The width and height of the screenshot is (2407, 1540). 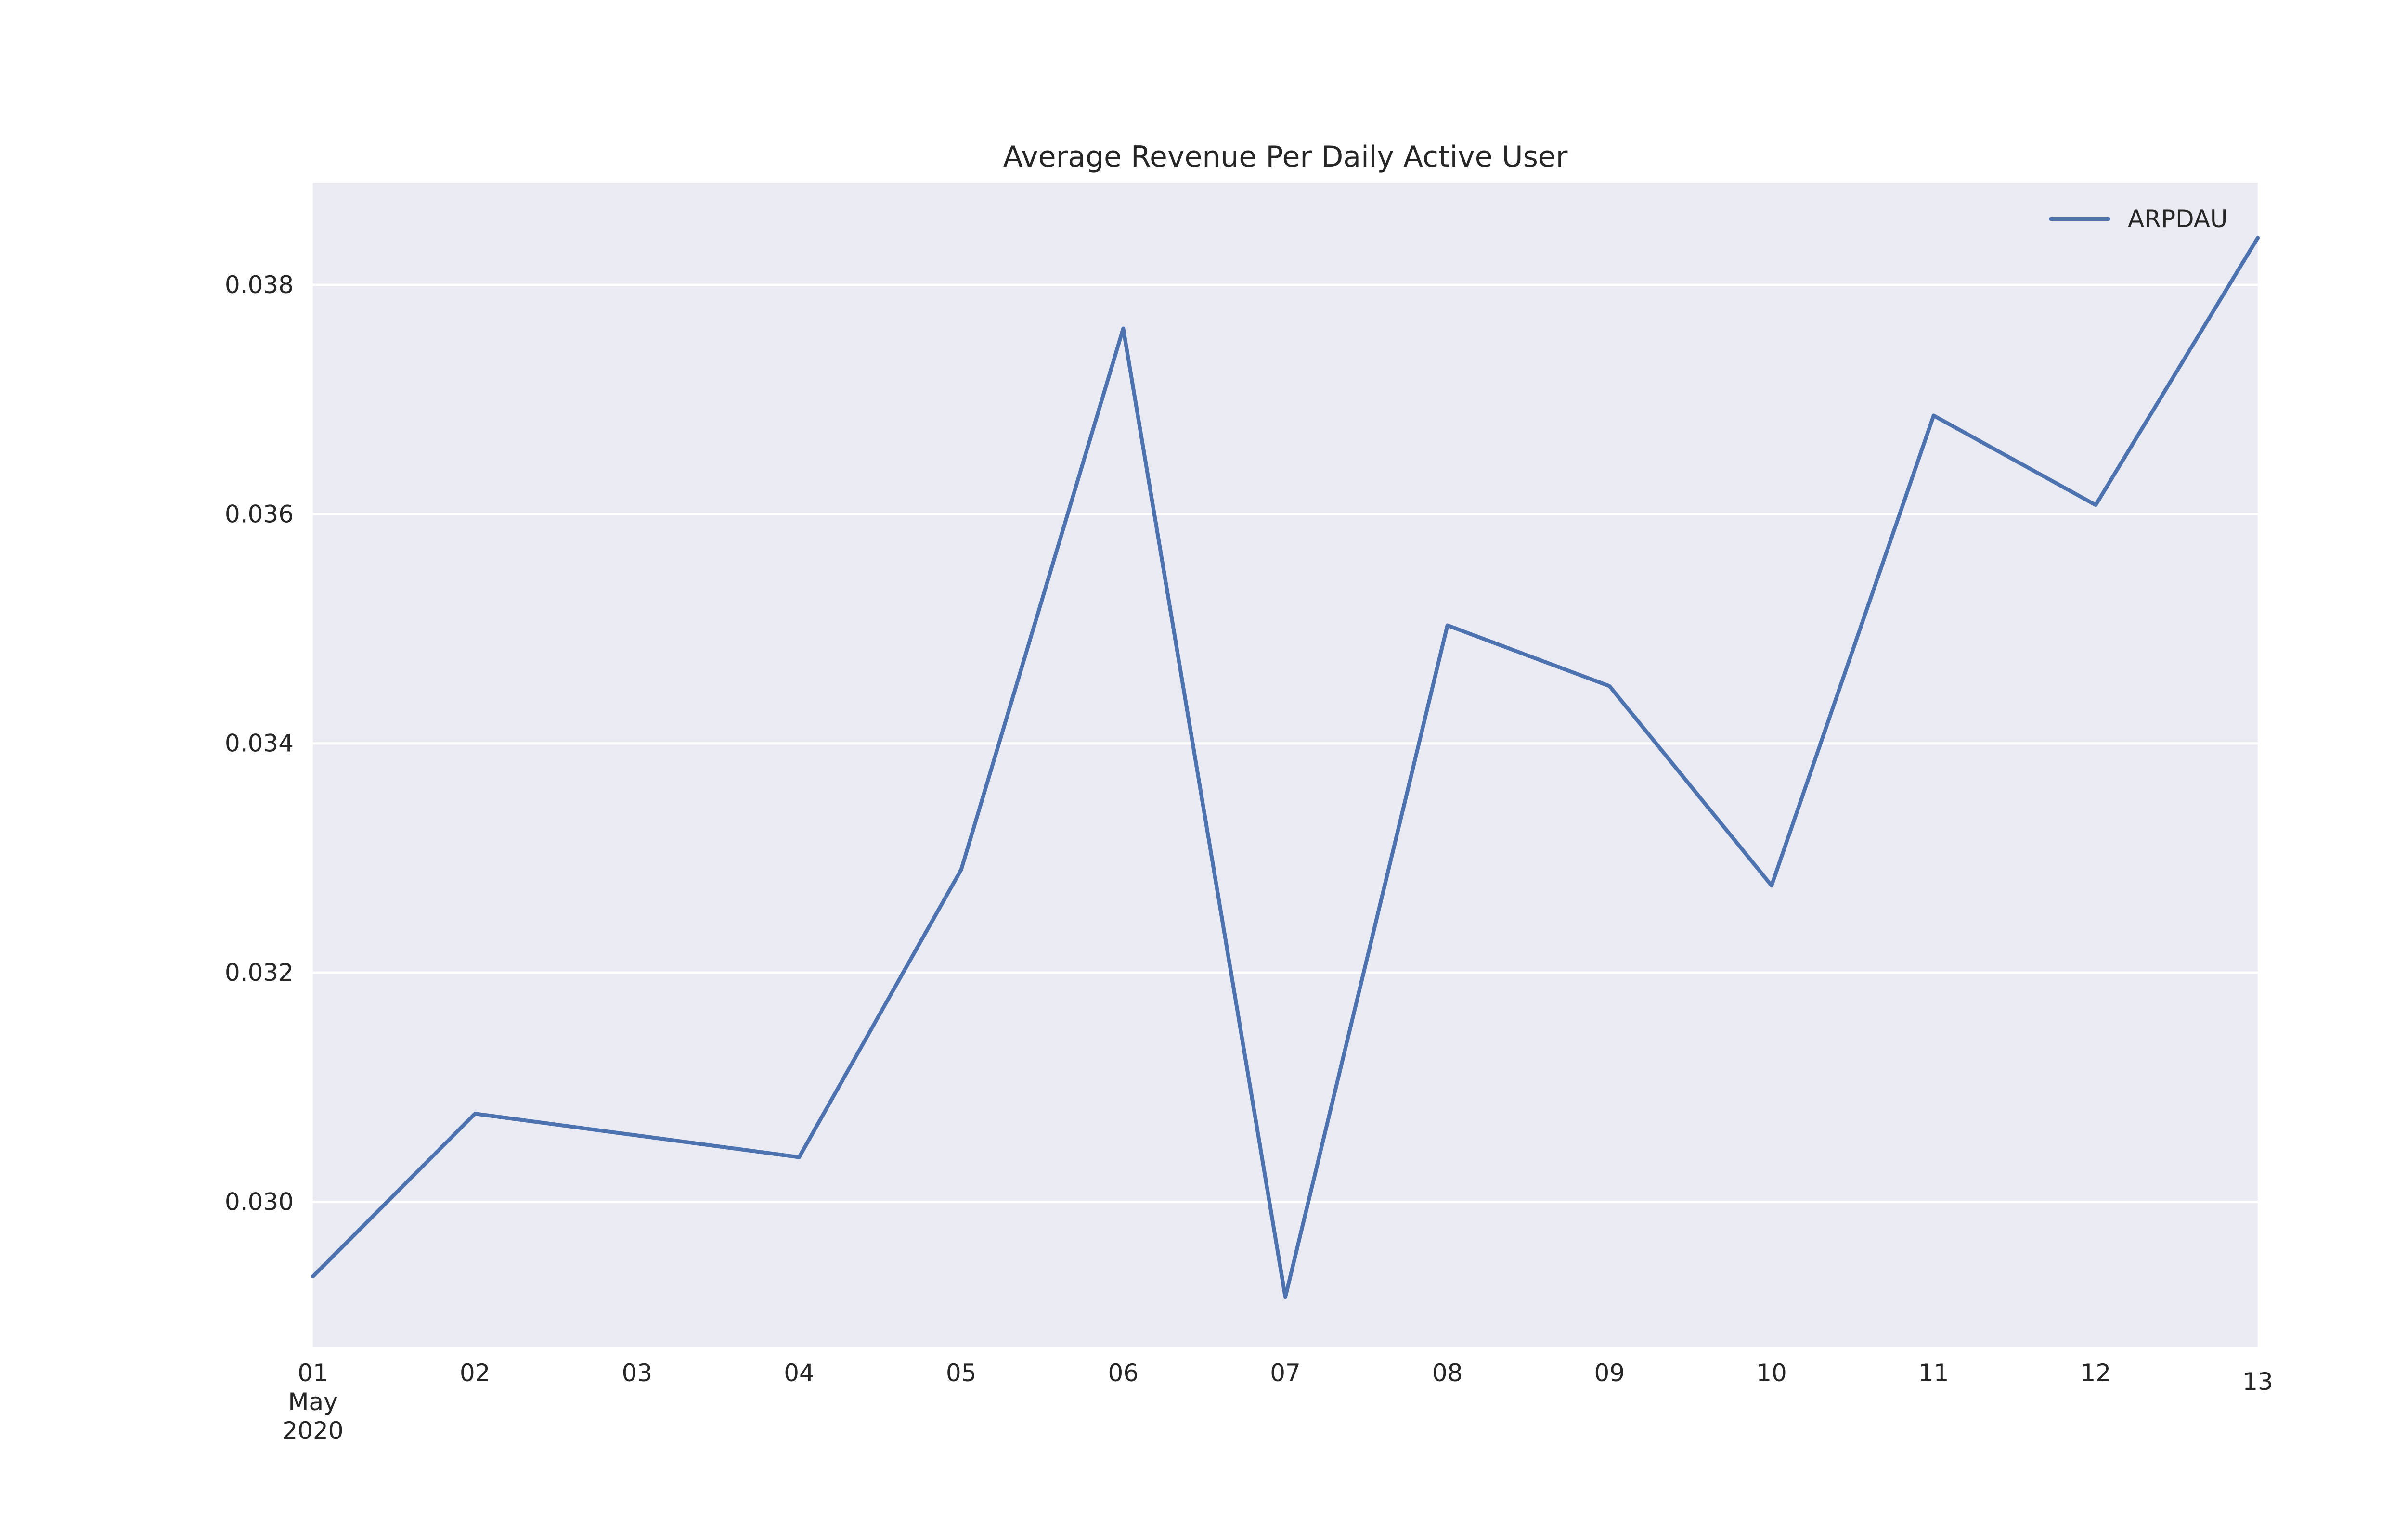 I want to click on x-tick-label: 01, so click(x=313, y=1373).